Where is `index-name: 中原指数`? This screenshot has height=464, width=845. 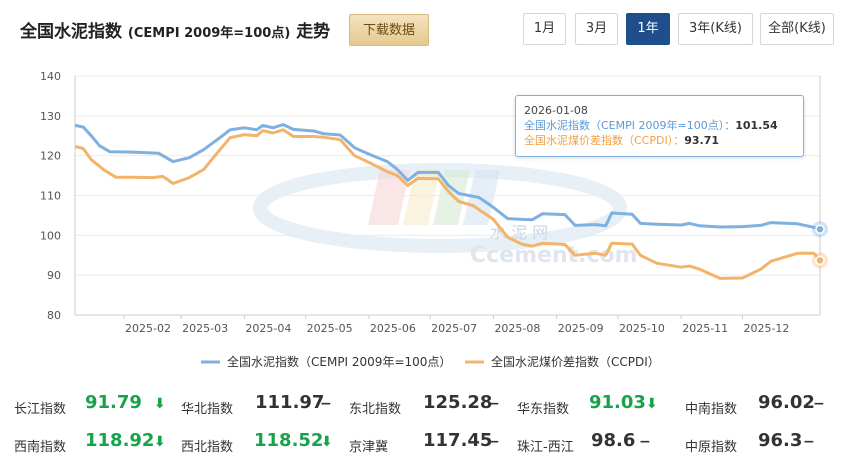 index-name: 中原指数 is located at coordinates (711, 447).